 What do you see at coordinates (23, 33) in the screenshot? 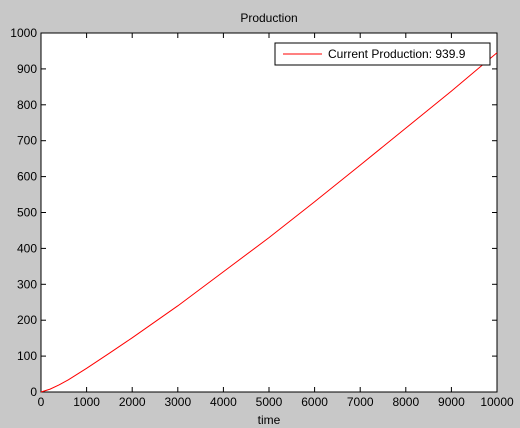
I see `y-tick-label: 1000` at bounding box center [23, 33].